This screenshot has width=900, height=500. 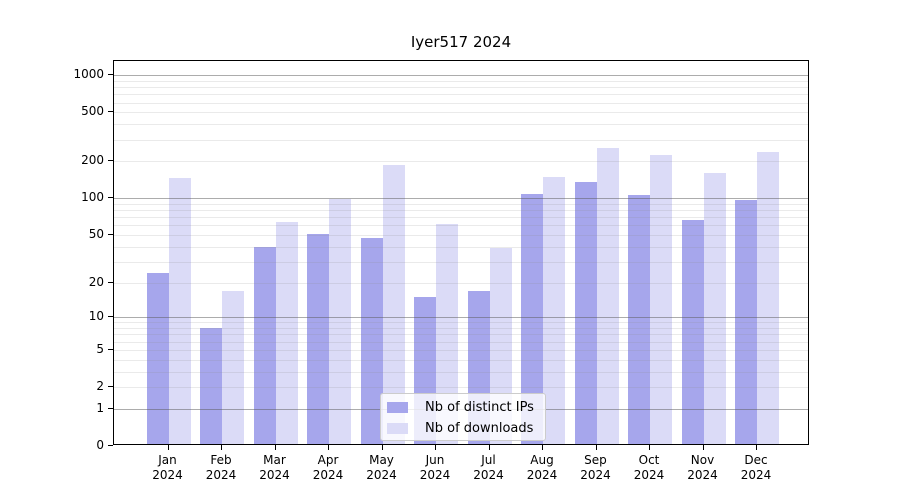 I want to click on y-tick-label: 100, so click(x=92, y=197).